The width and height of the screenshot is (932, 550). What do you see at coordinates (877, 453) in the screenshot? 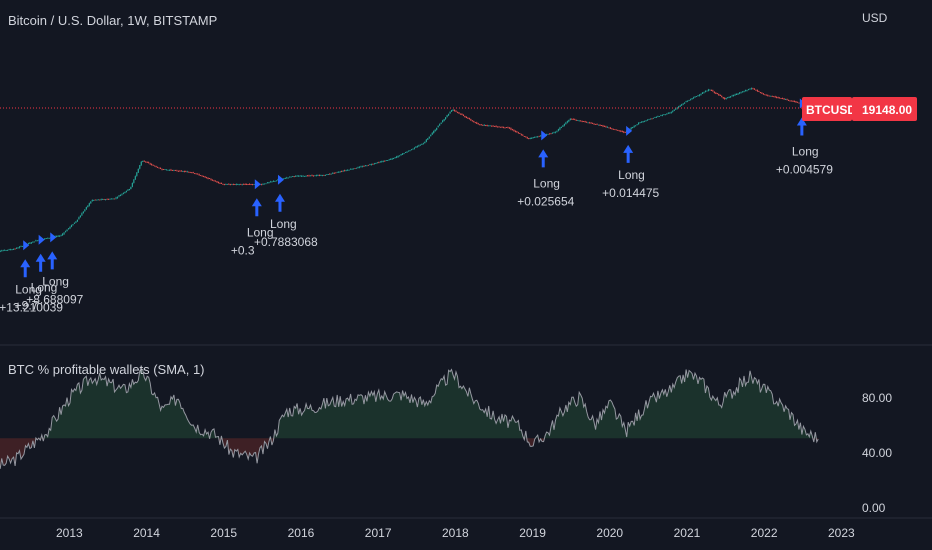
I see `indicator-y-axis: 80.00 40.00 0.00` at bounding box center [877, 453].